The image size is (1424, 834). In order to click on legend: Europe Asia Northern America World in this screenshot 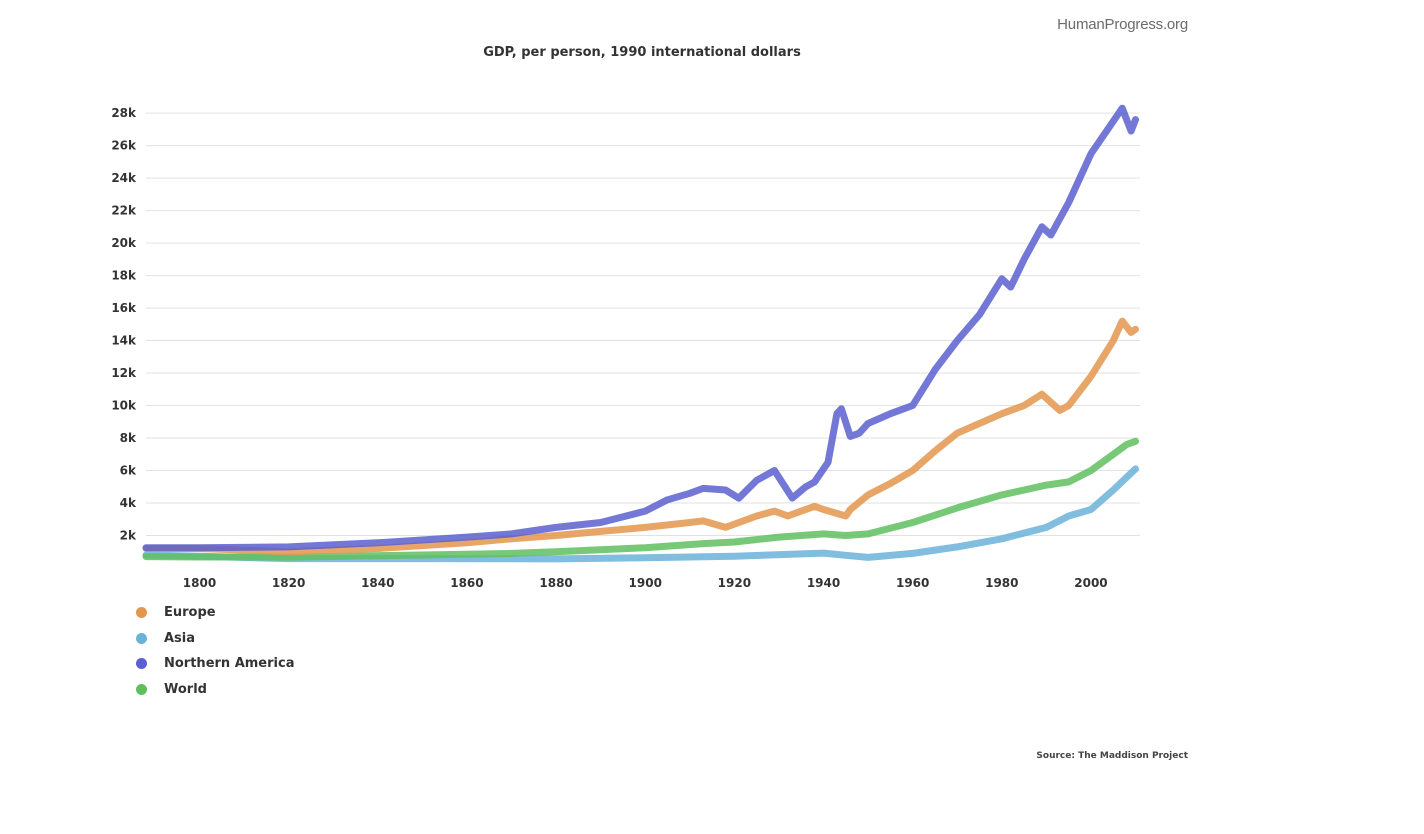, I will do `click(215, 651)`.